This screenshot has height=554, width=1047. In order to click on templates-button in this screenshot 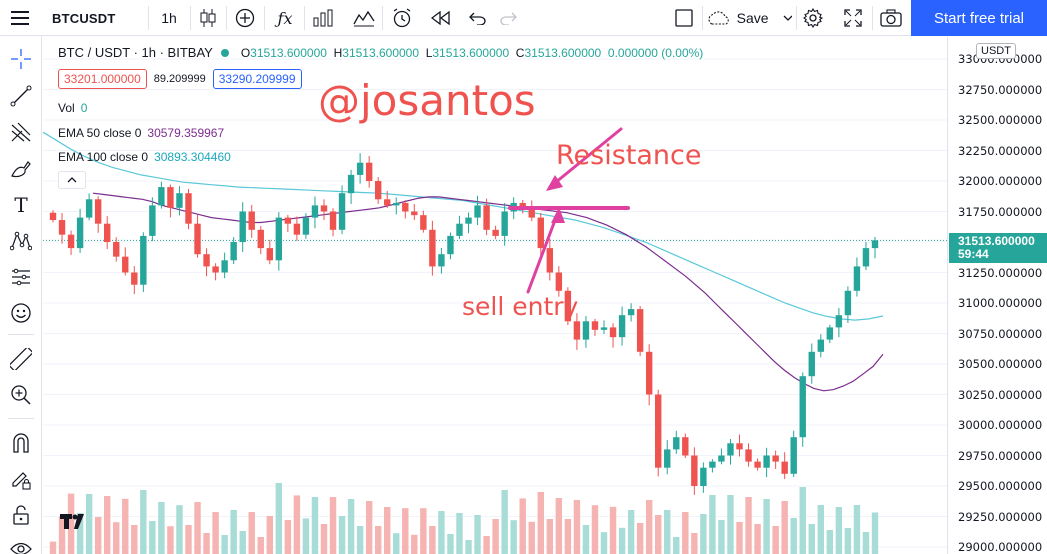, I will do `click(323, 18)`.